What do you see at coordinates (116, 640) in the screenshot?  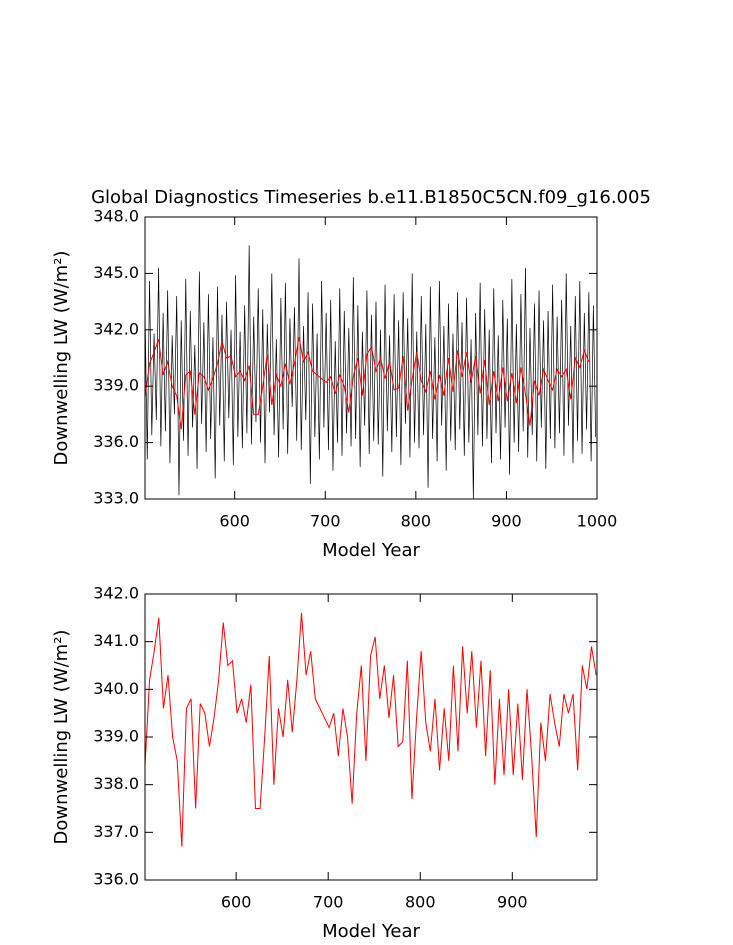 I see `y-tick-label: 341.0` at bounding box center [116, 640].